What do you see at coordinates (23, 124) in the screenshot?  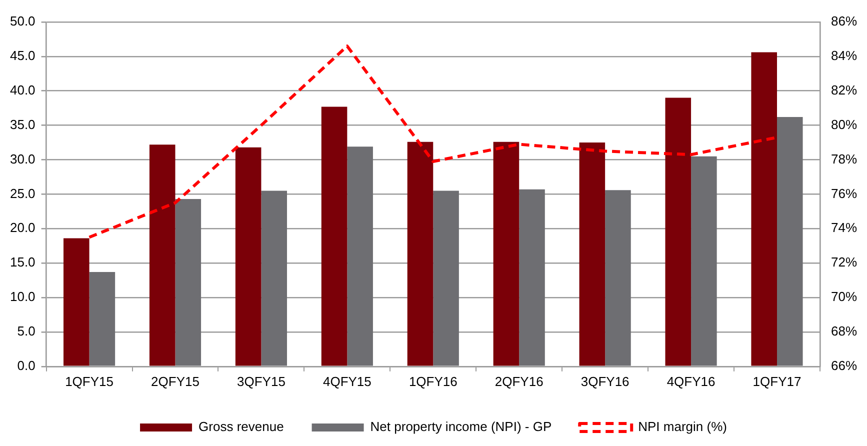 I see `y-tick-label: 35.0` at bounding box center [23, 124].